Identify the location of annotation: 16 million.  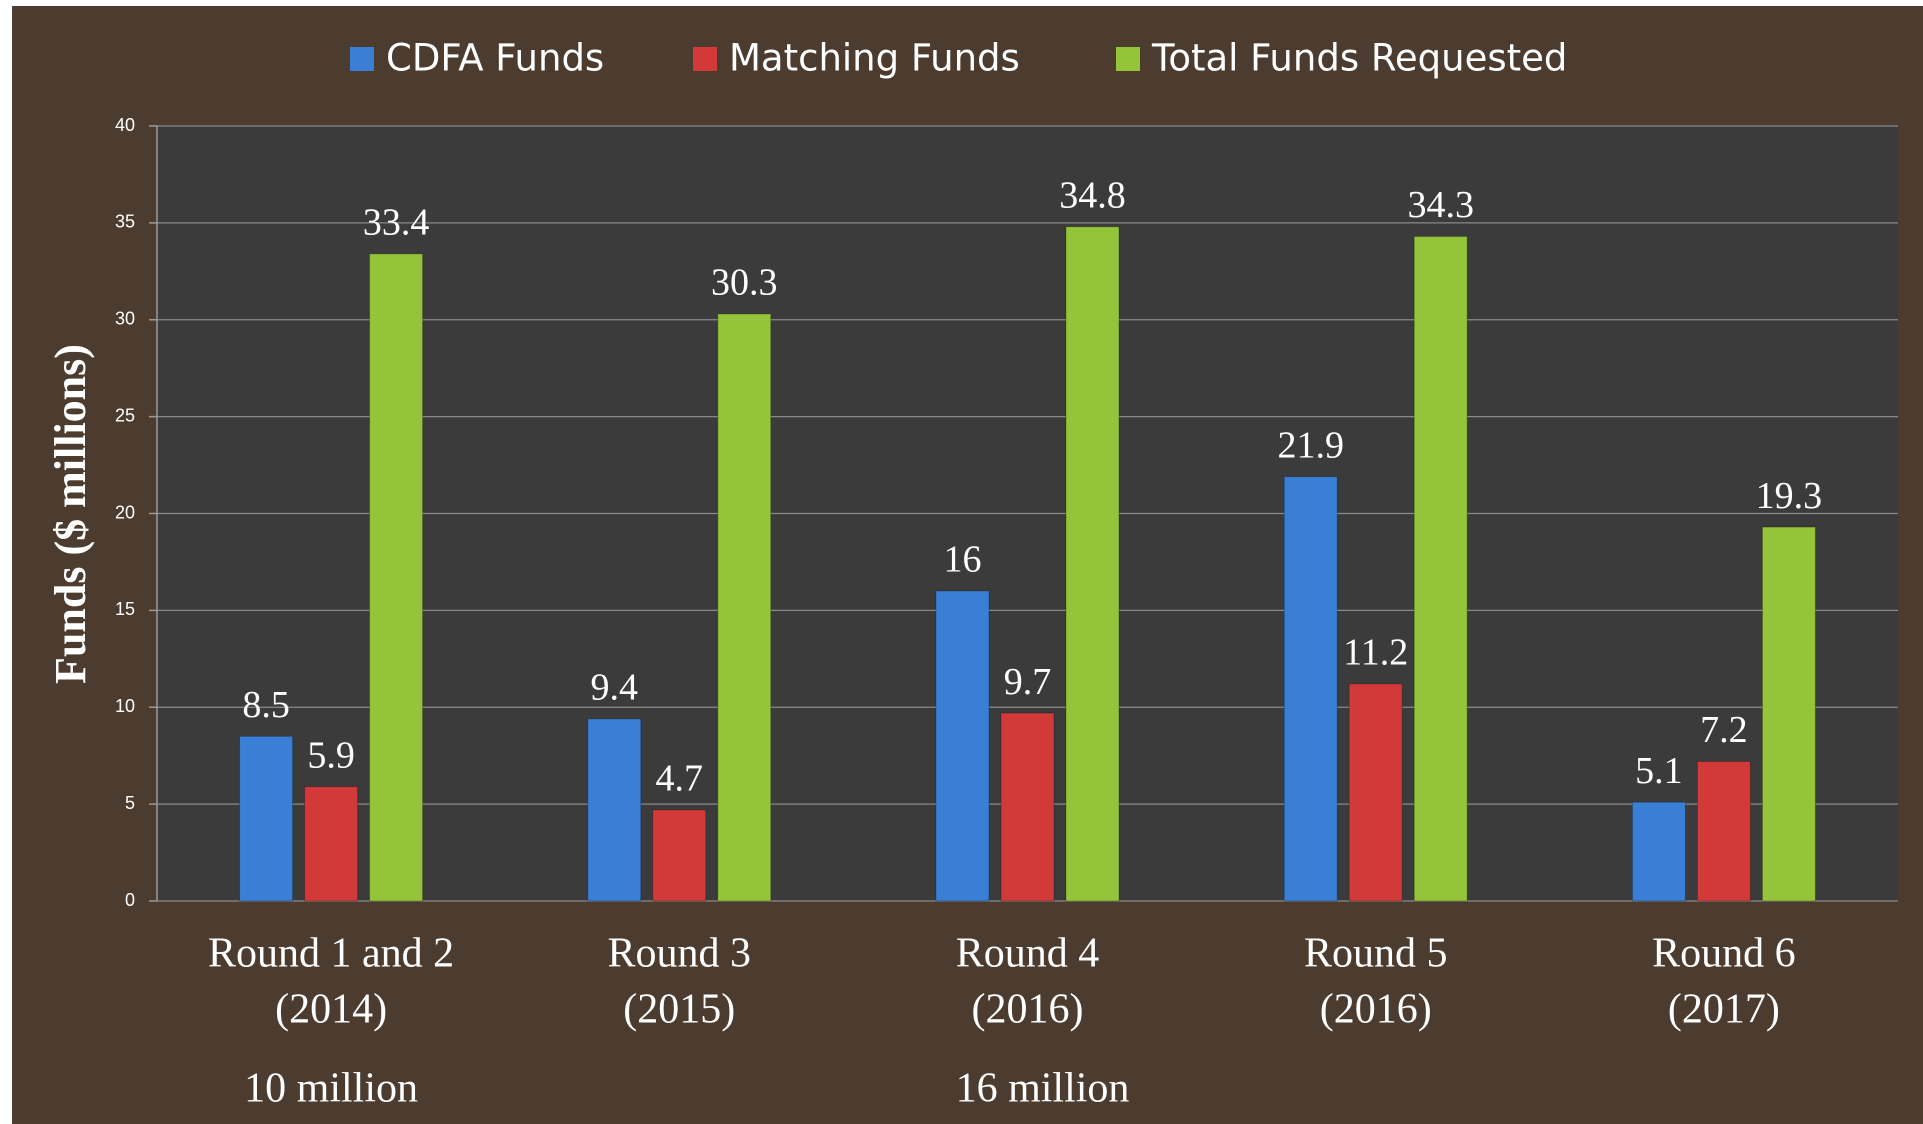
(1043, 1089).